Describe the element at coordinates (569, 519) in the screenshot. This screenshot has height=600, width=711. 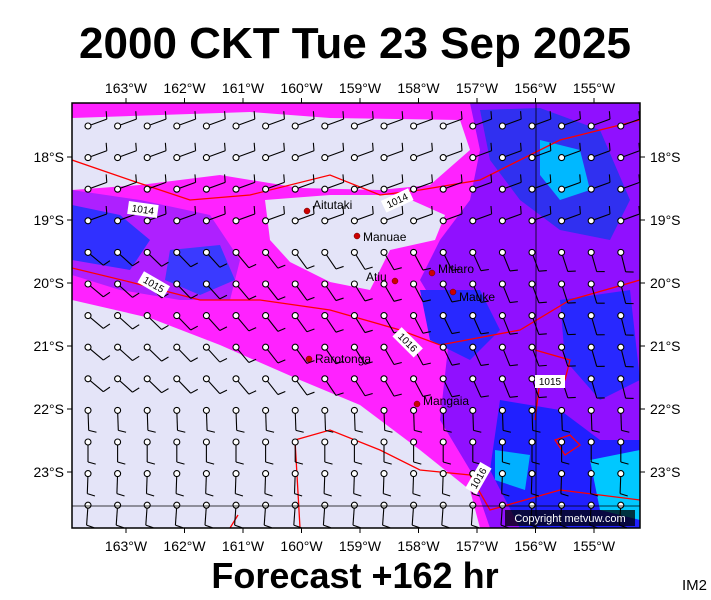
I see `copyright: Copyright metvuw.com` at that location.